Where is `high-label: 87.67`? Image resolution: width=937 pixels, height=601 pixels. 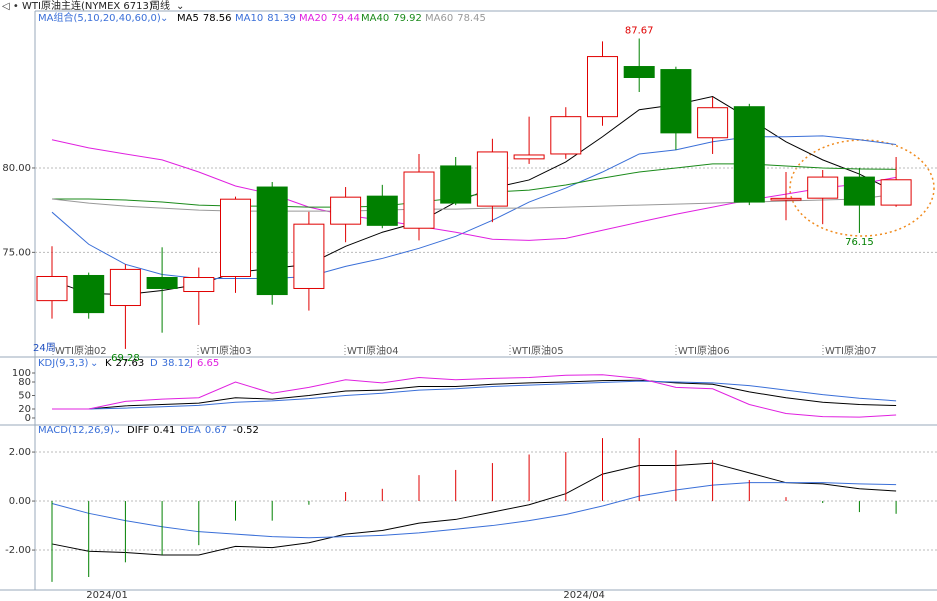
high-label: 87.67 is located at coordinates (639, 31).